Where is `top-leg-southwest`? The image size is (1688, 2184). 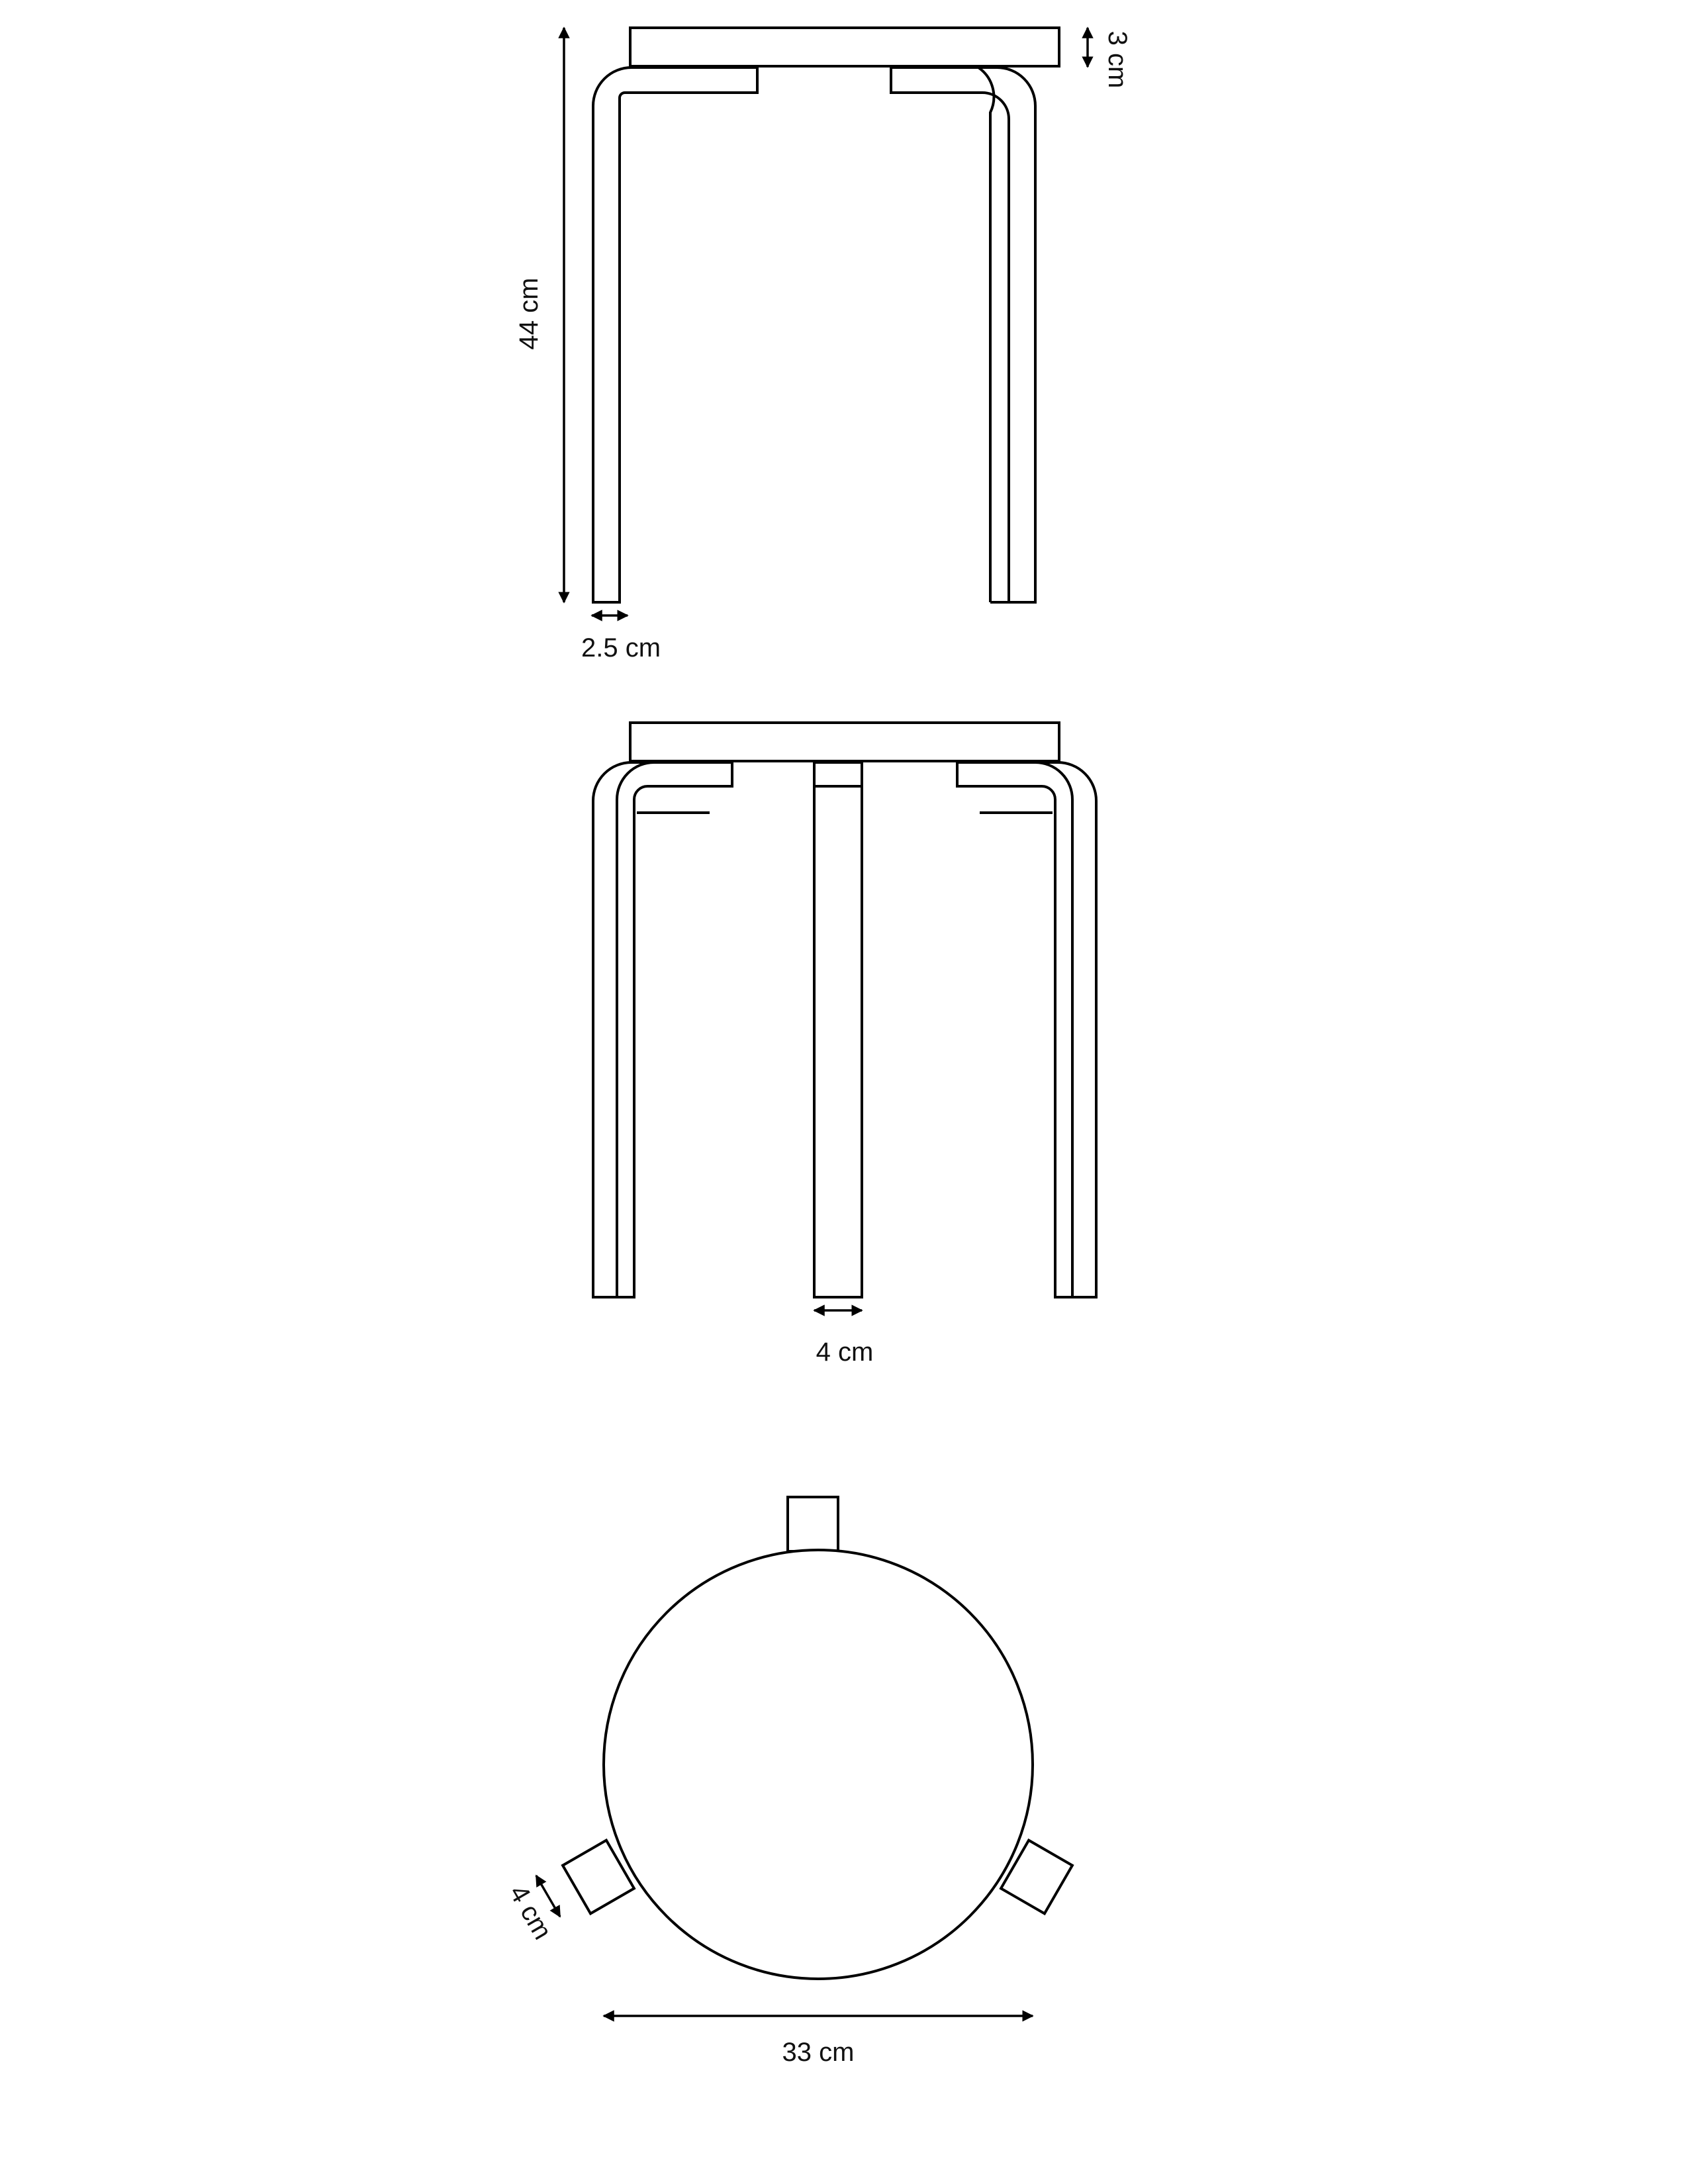
top-leg-southwest is located at coordinates (598, 1877).